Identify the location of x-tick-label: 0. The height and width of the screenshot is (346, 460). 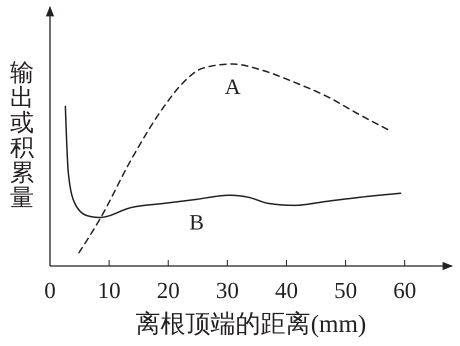
(50, 290).